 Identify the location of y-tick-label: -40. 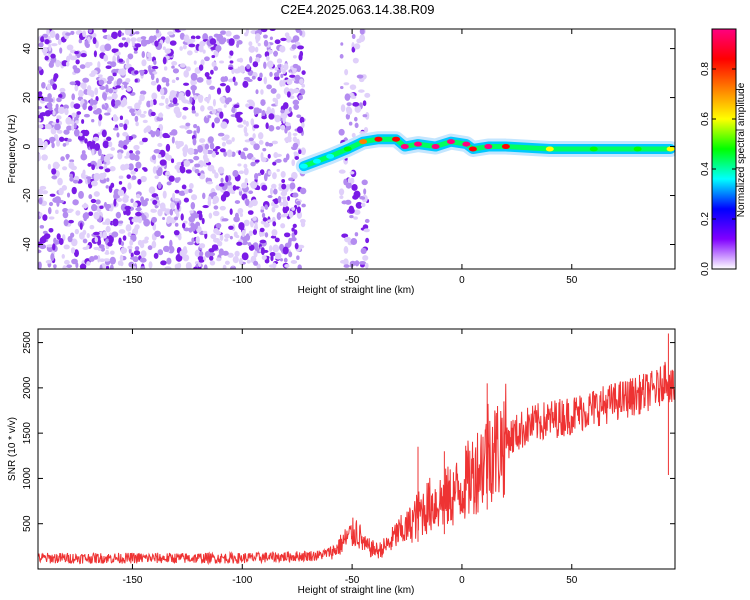
(27, 244).